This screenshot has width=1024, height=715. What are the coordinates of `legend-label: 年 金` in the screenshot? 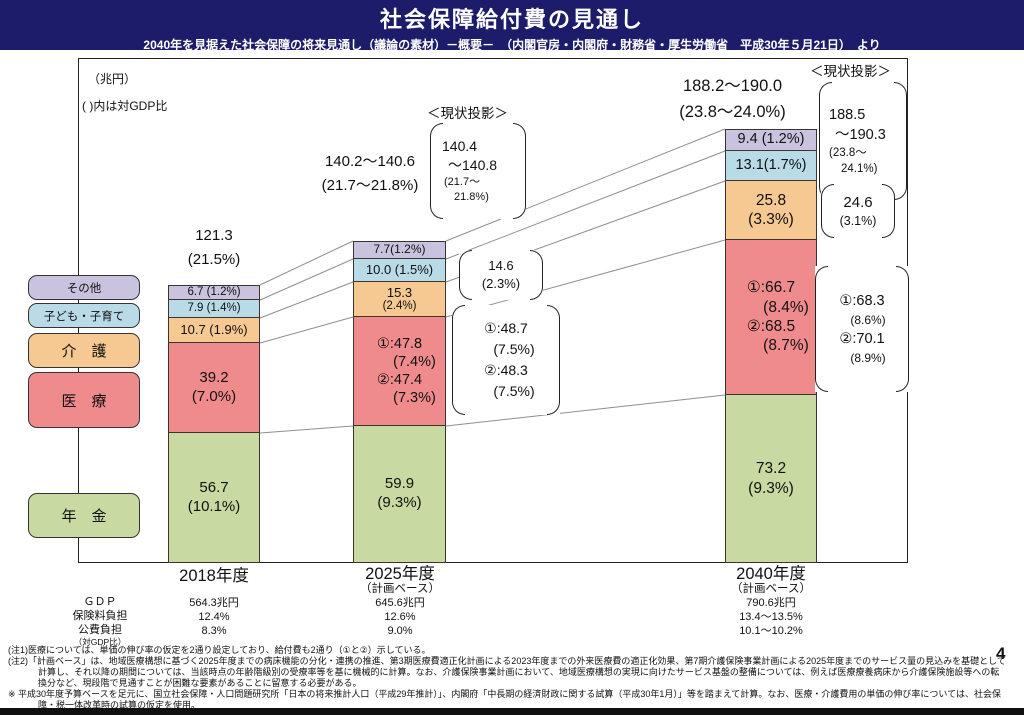 It's located at (84, 516).